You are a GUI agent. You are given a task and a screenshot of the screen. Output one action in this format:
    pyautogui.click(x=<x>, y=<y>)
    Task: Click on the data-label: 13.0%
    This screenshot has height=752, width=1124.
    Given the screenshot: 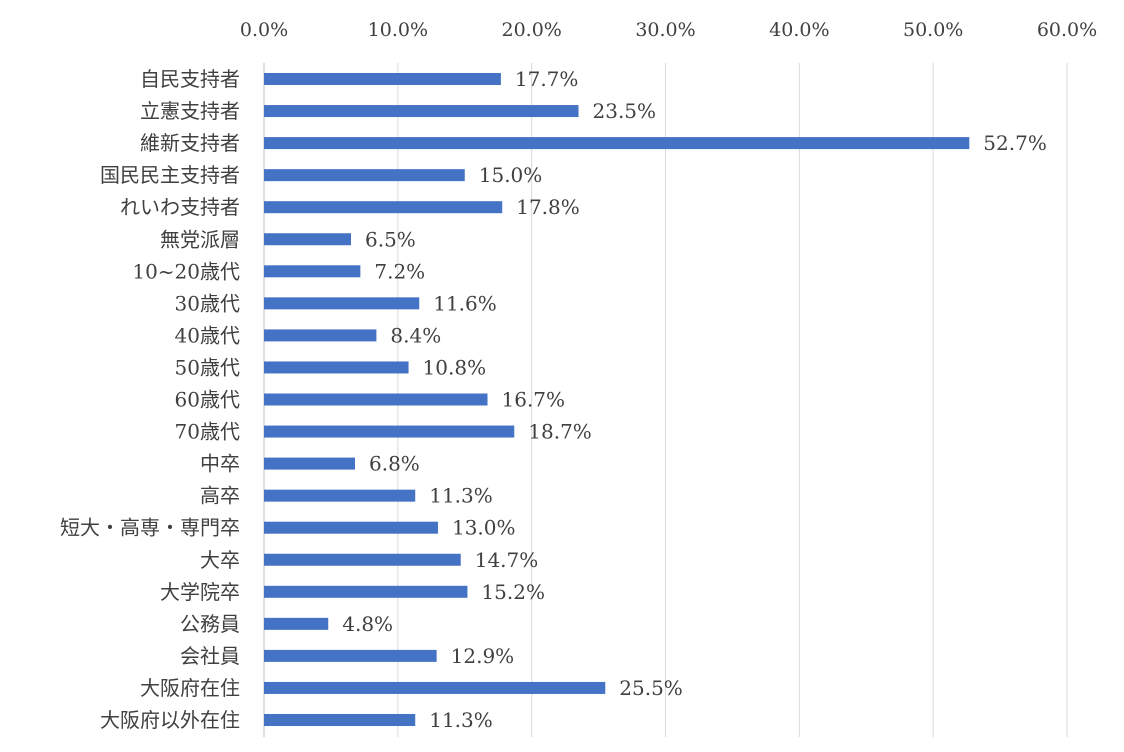 What is the action you would take?
    pyautogui.click(x=484, y=528)
    